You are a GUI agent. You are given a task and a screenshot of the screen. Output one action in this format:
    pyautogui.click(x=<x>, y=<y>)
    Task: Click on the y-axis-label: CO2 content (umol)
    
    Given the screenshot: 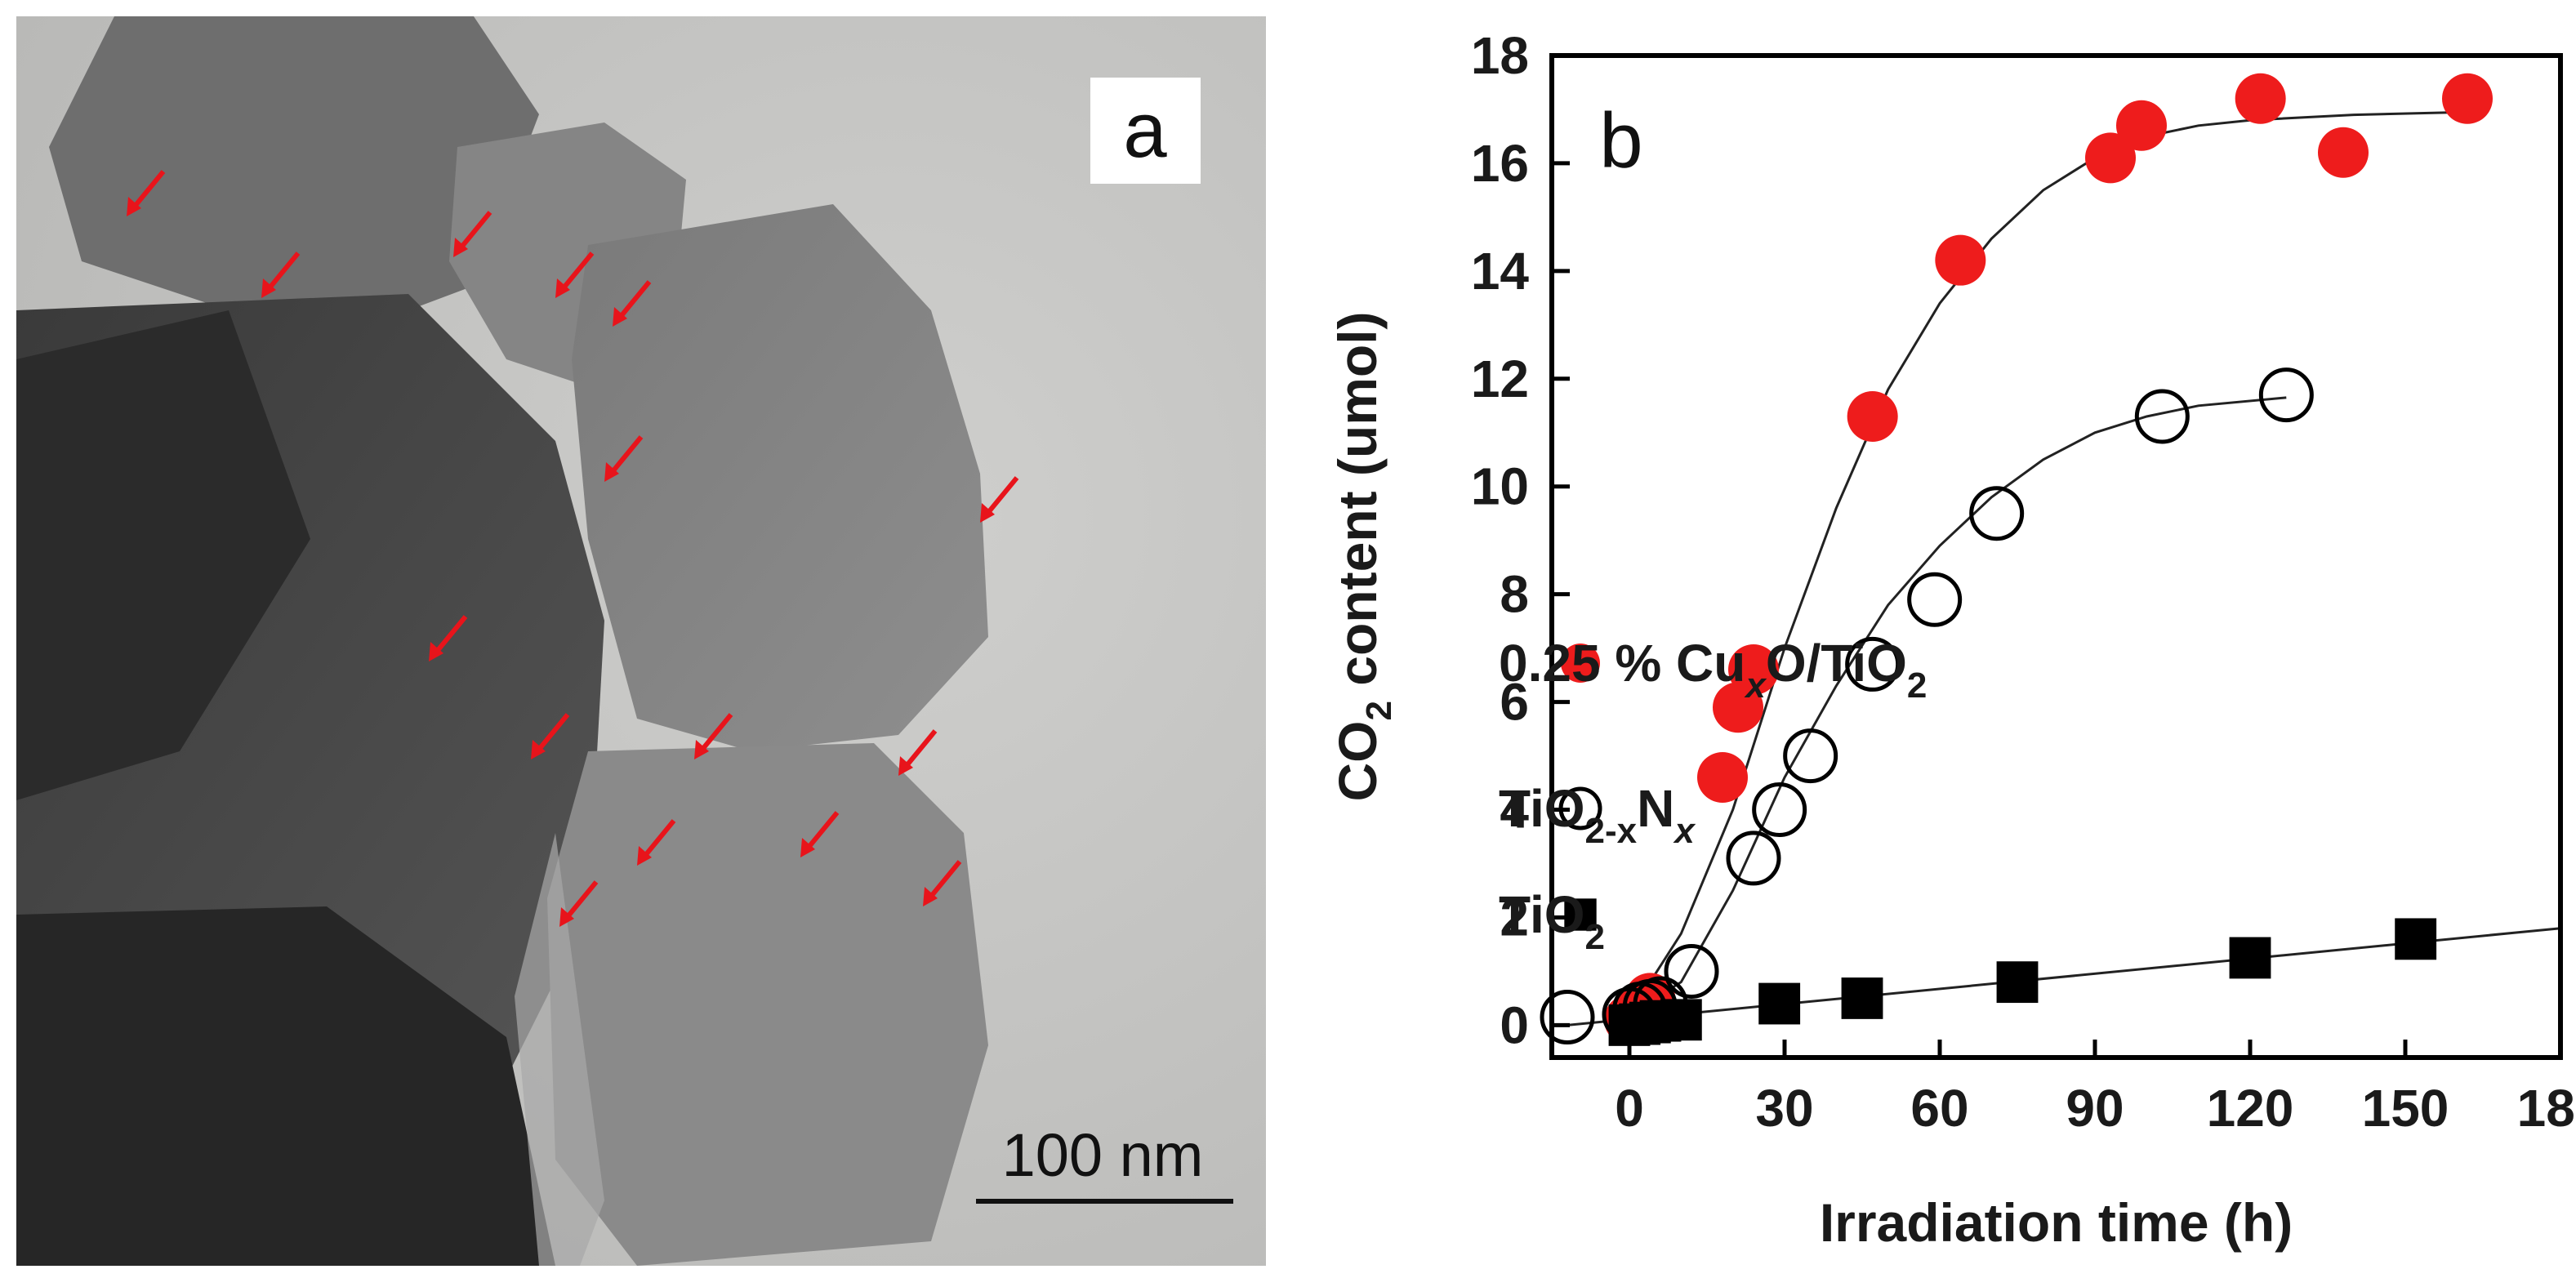 What is the action you would take?
    pyautogui.click(x=1363, y=556)
    